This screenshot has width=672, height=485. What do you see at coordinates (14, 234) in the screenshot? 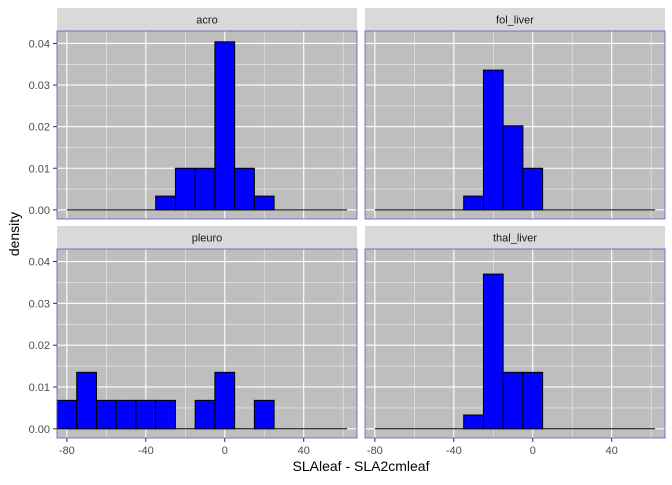
I see `y-axis-title: density` at bounding box center [14, 234].